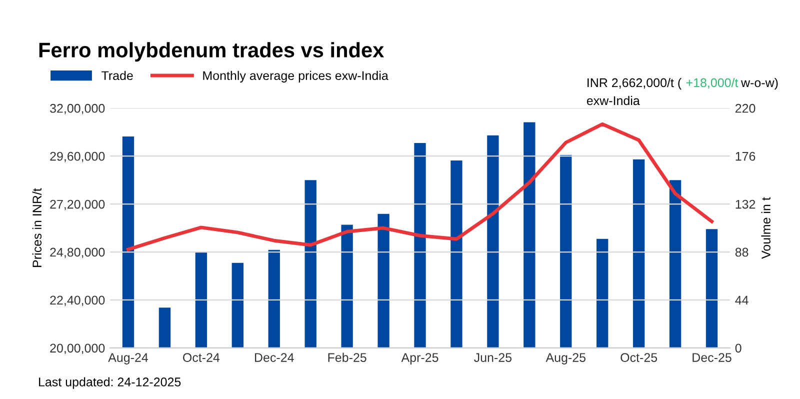 The height and width of the screenshot is (399, 800). Describe the element at coordinates (741, 252) in the screenshot. I see `y2-tick-label: 88` at that location.